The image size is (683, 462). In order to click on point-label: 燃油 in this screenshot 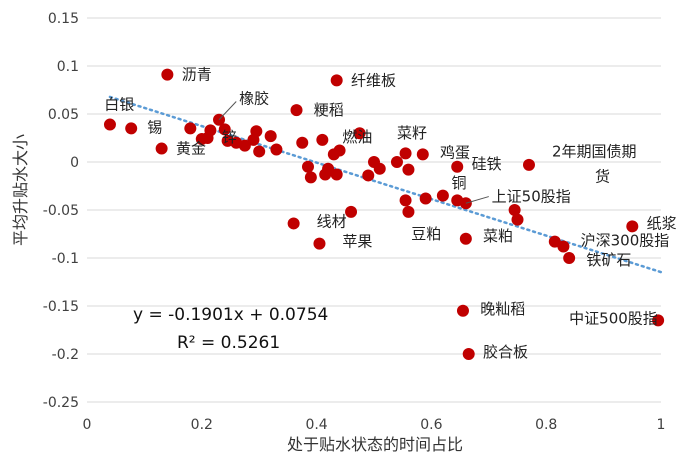, I will do `click(357, 137)`.